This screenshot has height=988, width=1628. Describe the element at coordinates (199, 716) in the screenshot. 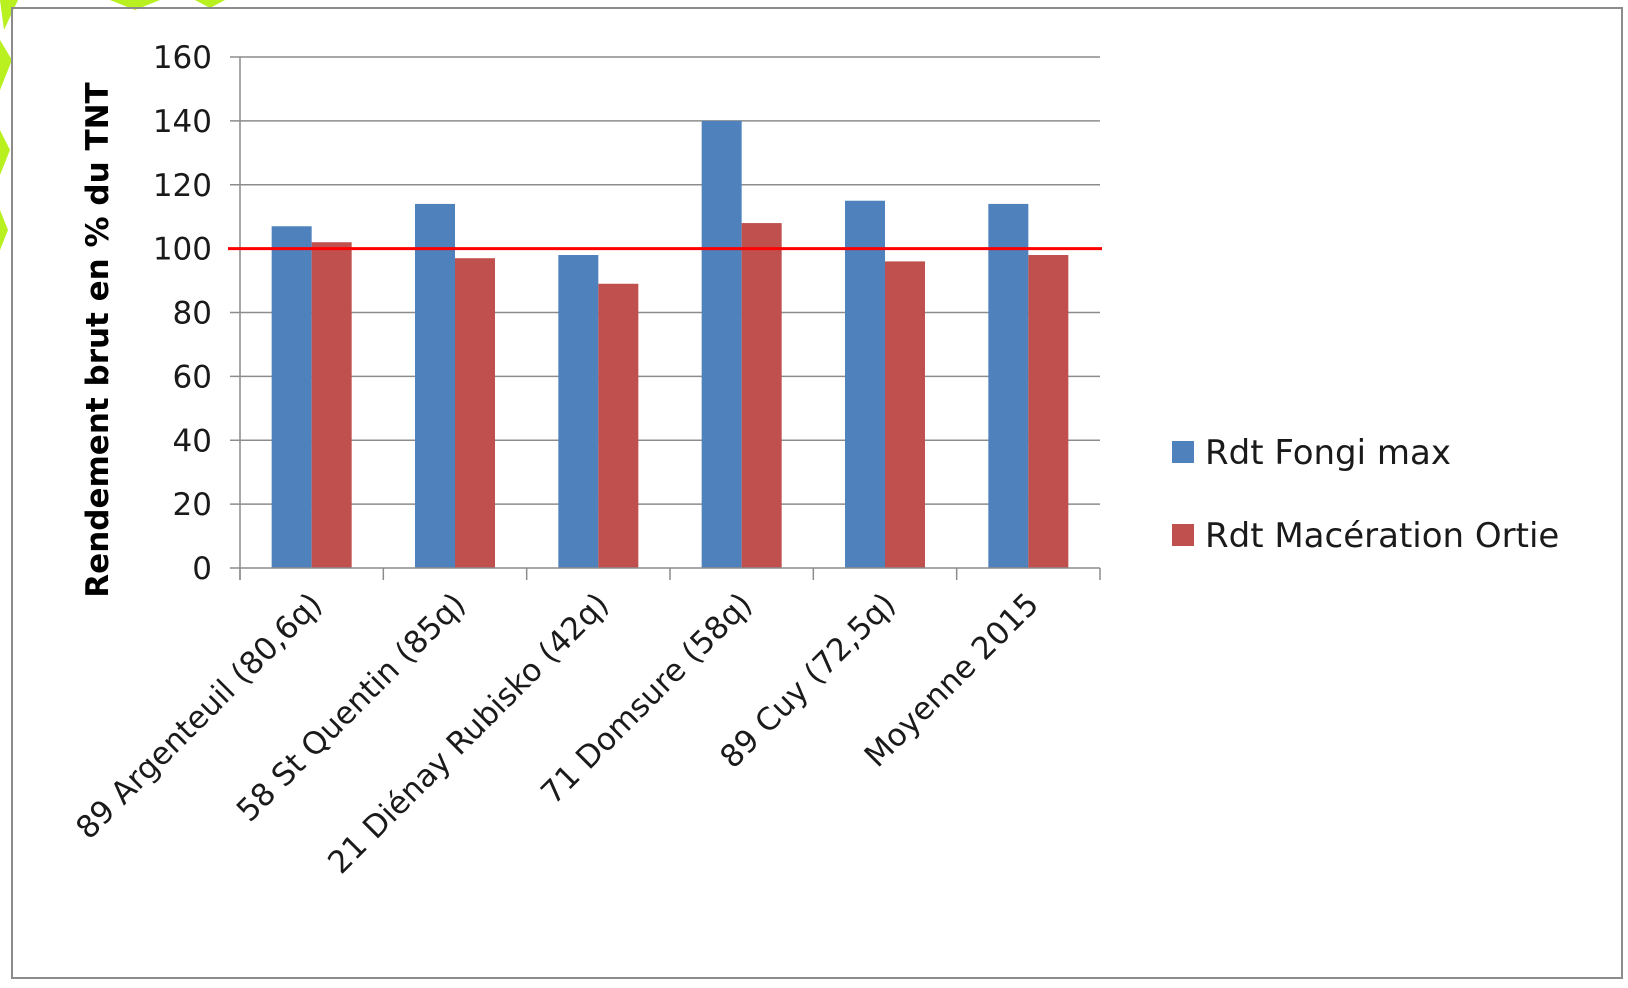

I see `x-tick-label: 89 Argenteuil (80,6q)` at that location.